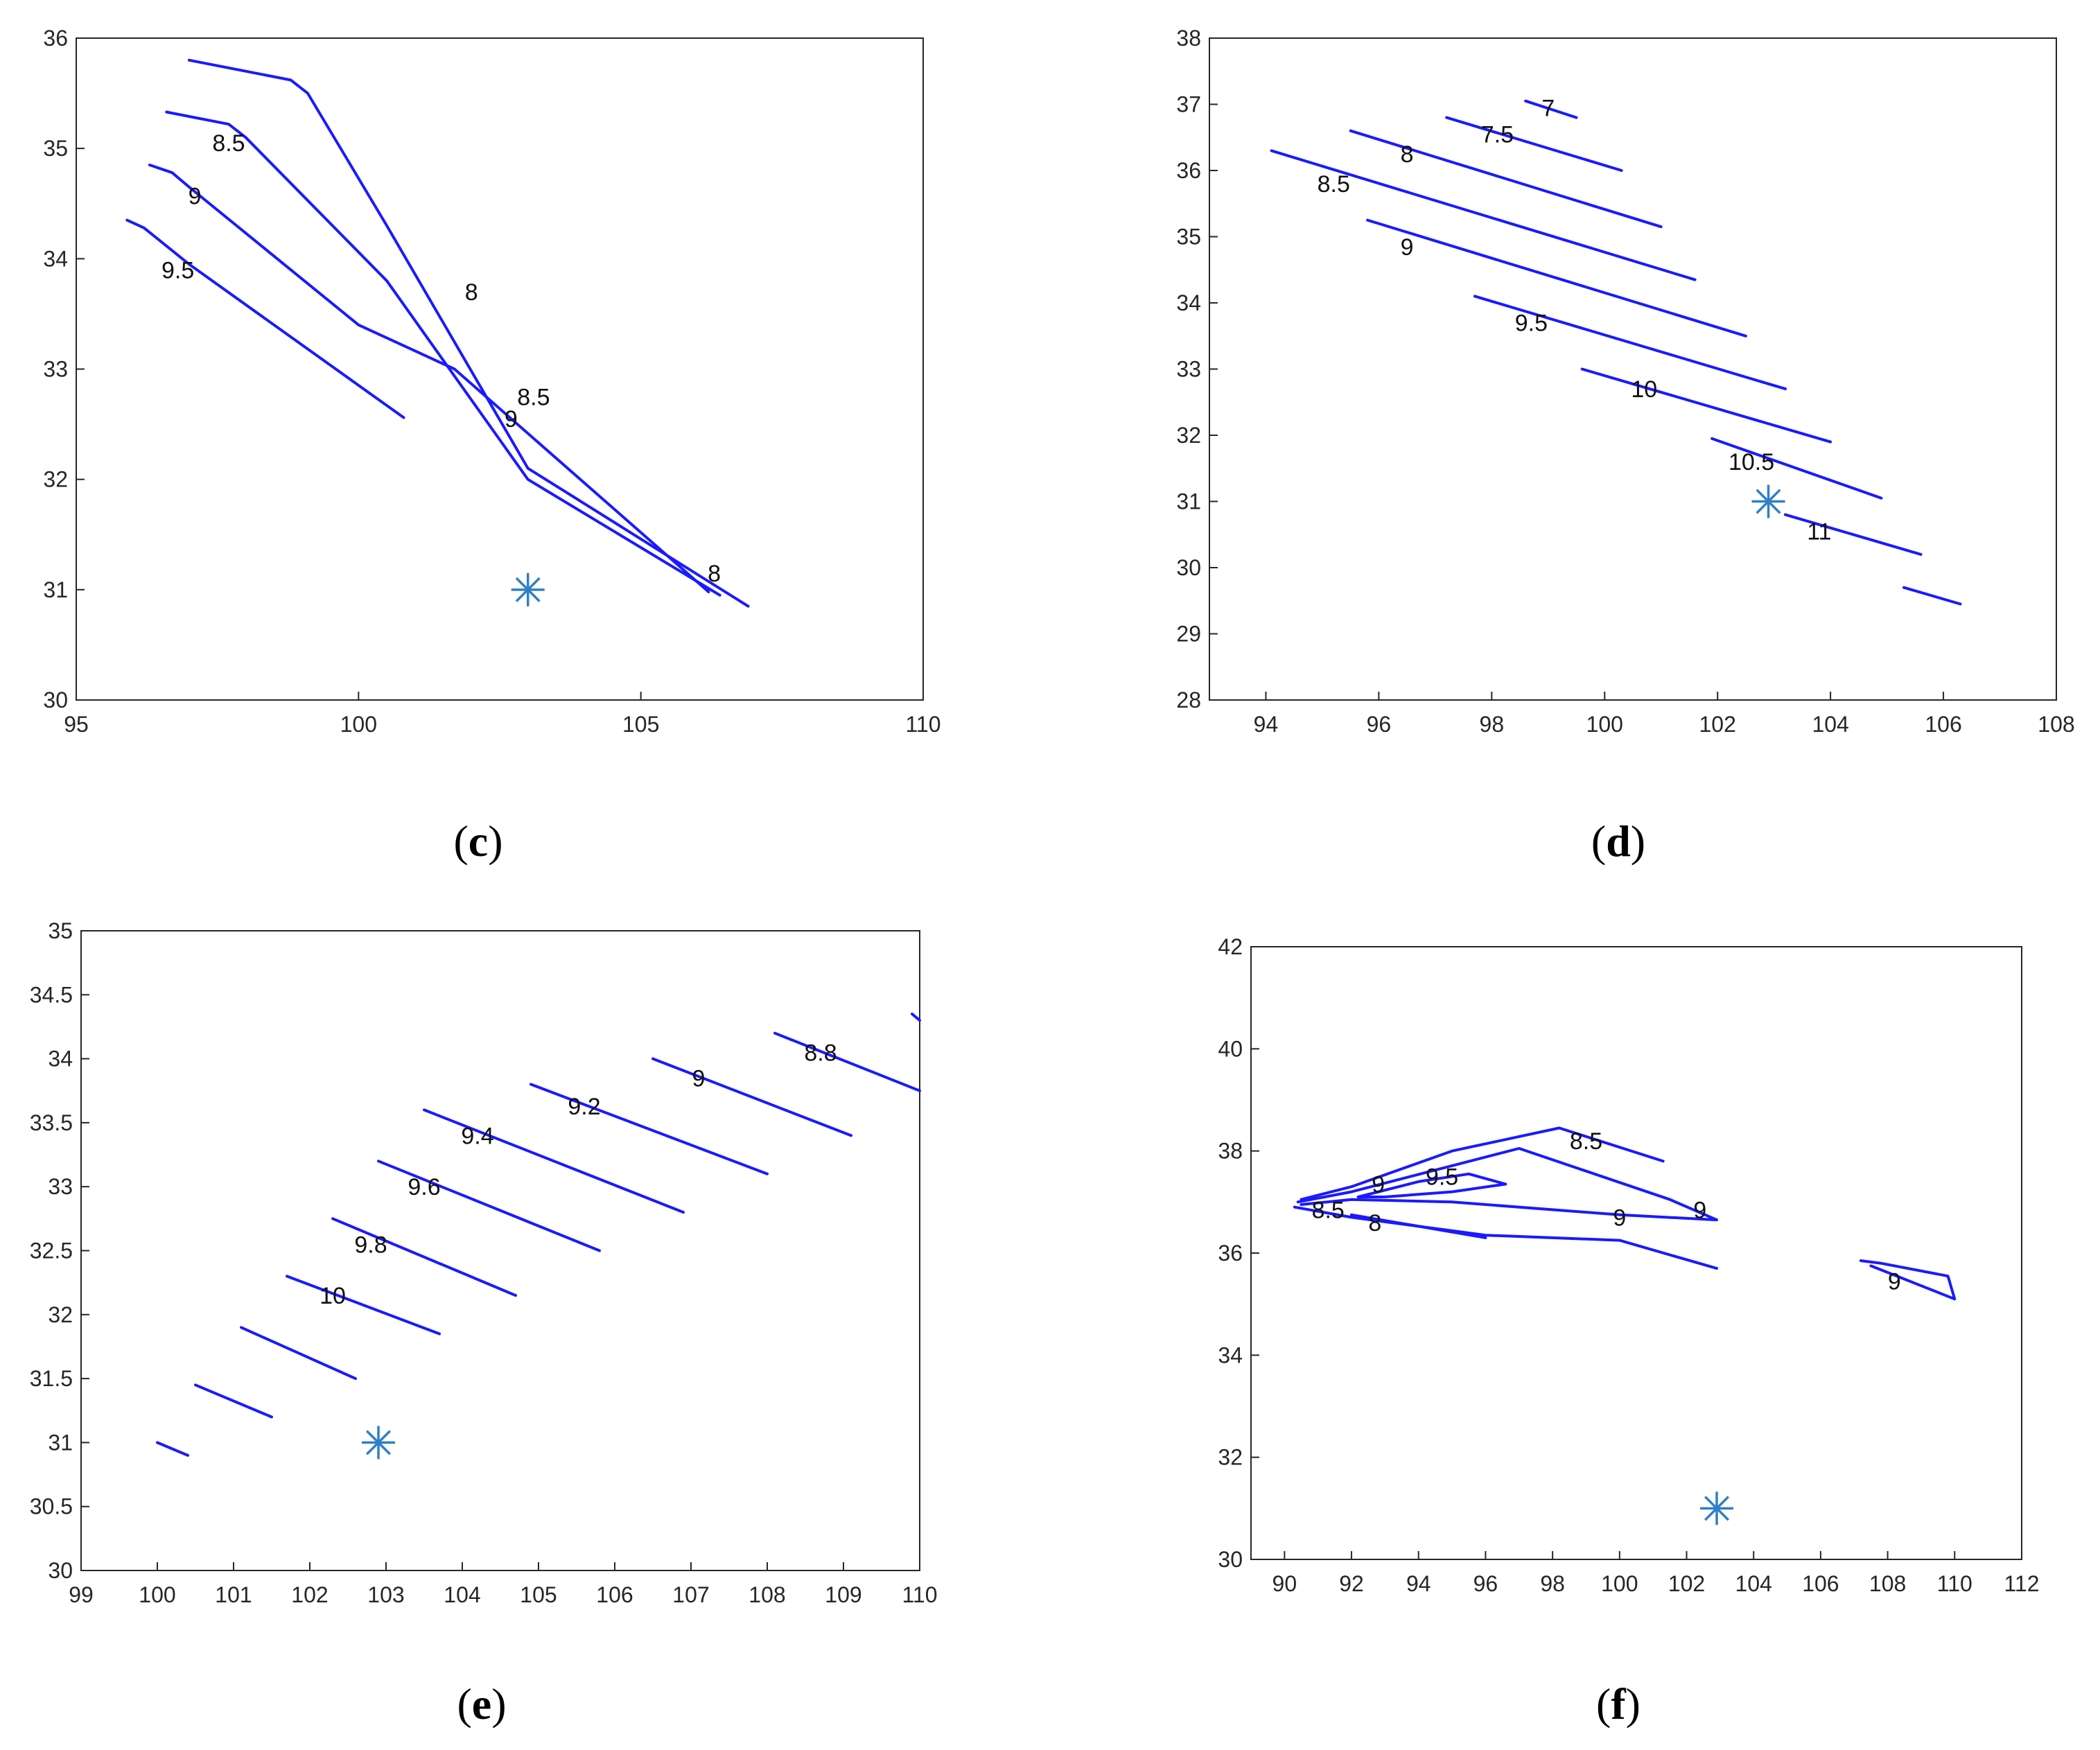 Image resolution: width=2100 pixels, height=1750 pixels. What do you see at coordinates (333, 1296) in the screenshot?
I see `contour-label: 10` at bounding box center [333, 1296].